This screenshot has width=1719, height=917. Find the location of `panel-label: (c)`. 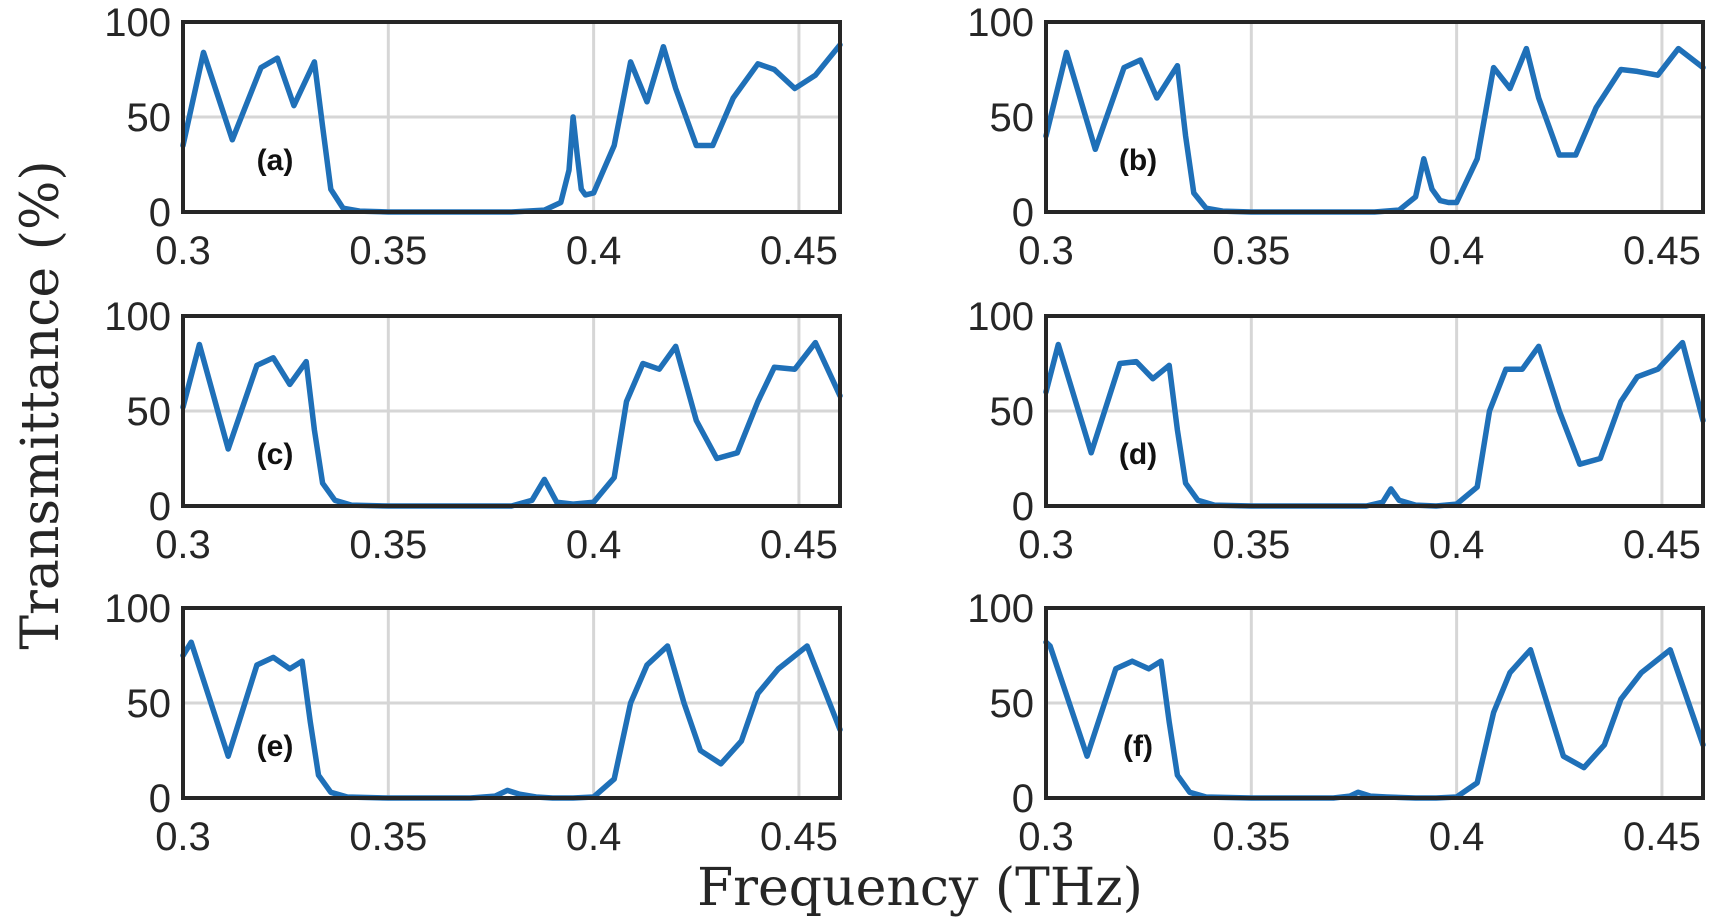

panel-label: (c) is located at coordinates (275, 454).